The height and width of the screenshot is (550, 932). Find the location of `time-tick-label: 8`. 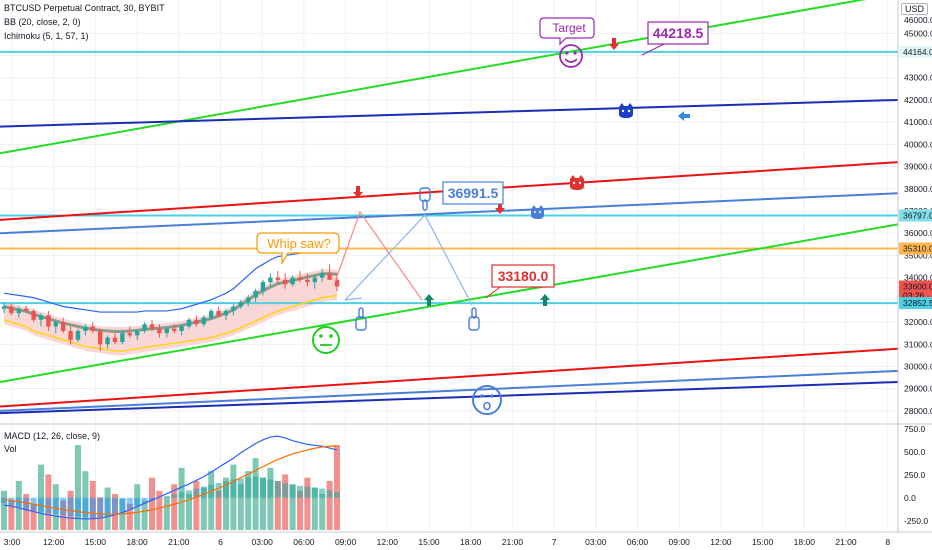

time-tick-label: 8 is located at coordinates (887, 542).